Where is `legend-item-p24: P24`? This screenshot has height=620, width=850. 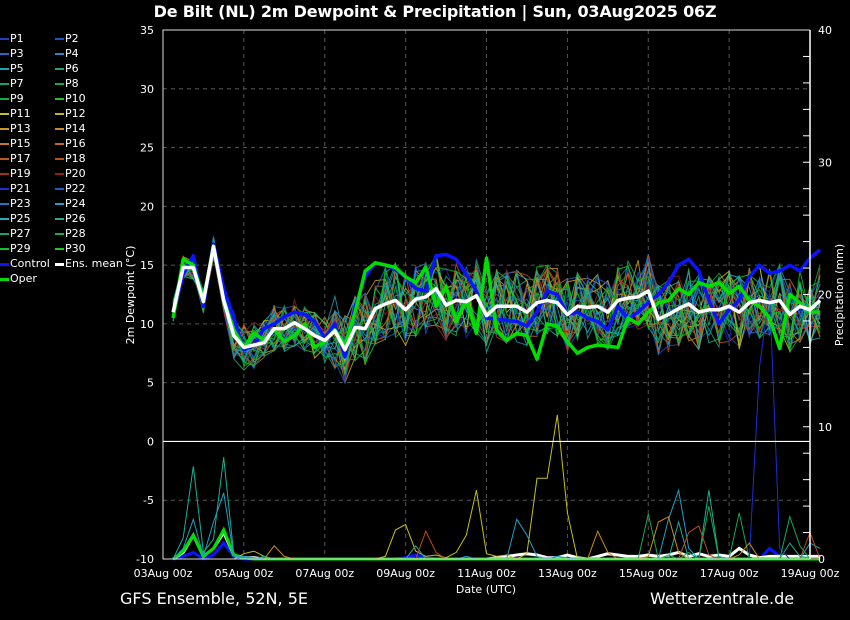 legend-item-p24: P24 is located at coordinates (70, 203).